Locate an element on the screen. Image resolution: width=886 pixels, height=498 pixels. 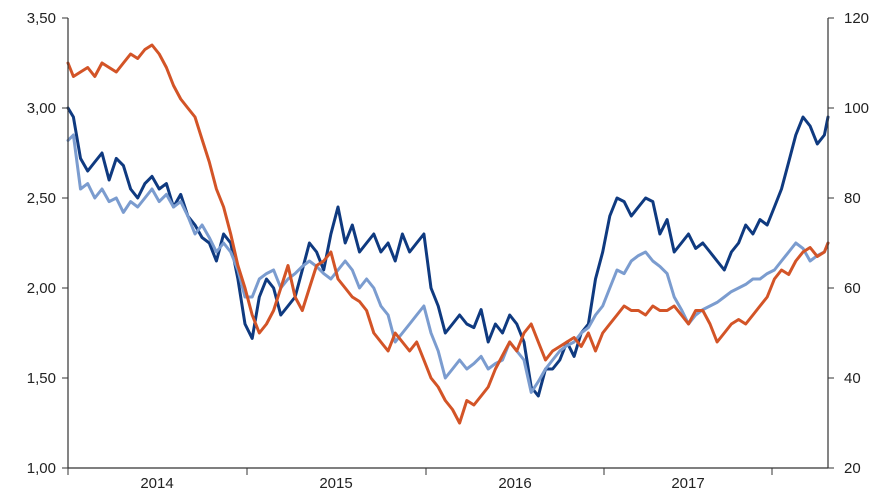
left-tick-label: 3,00 is located at coordinates (41, 108).